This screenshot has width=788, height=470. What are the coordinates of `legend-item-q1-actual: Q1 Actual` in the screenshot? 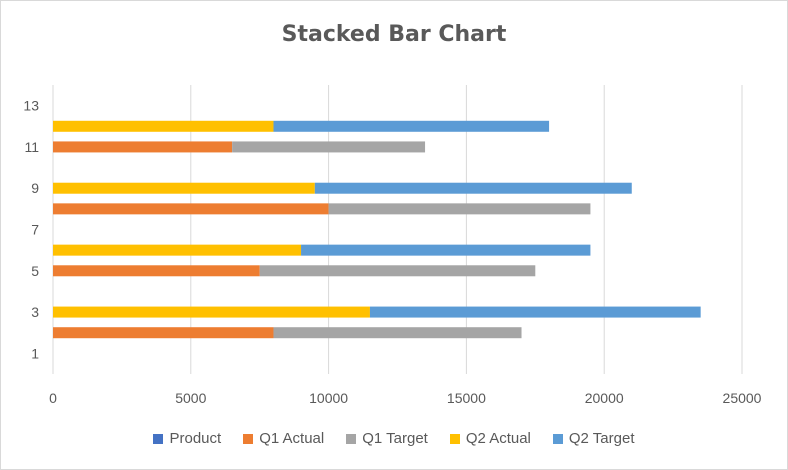 It's located at (283, 438).